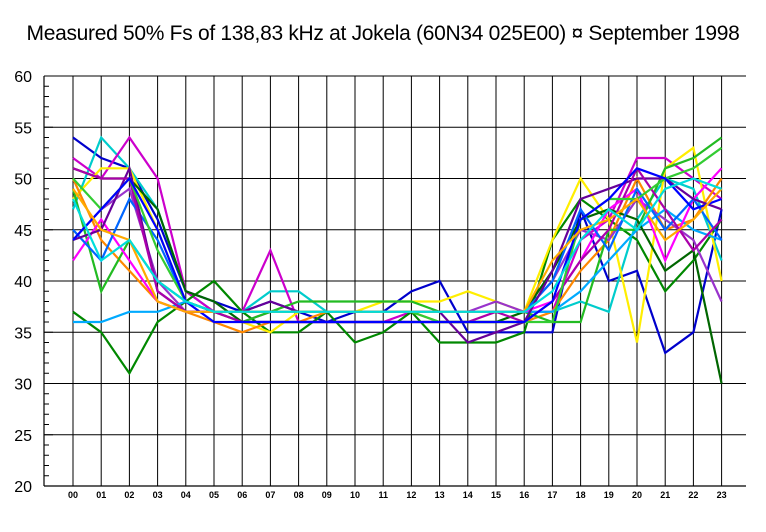  I want to click on y-tick-label-55: 55, so click(23, 128).